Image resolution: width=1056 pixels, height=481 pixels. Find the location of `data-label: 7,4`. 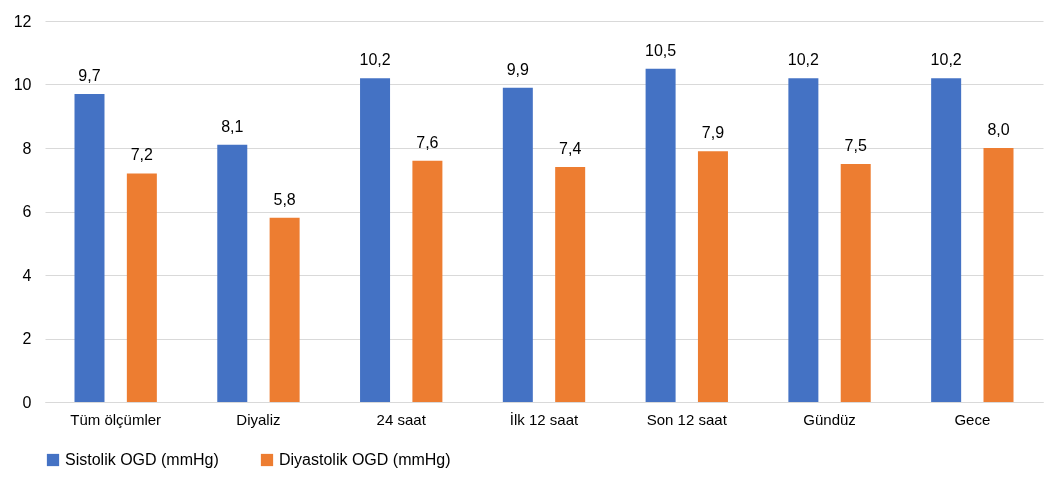

data-label: 7,4 is located at coordinates (570, 149).